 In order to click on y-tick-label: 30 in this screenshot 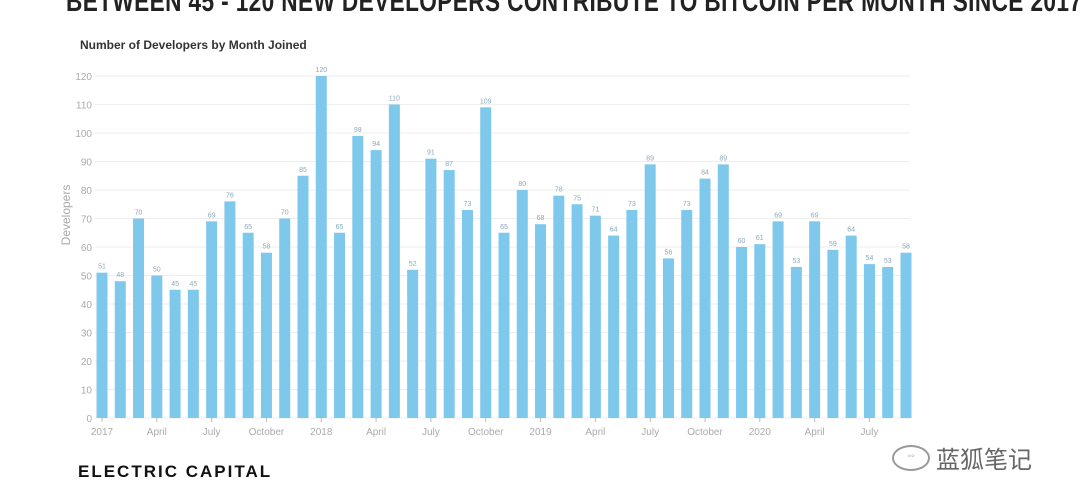, I will do `click(87, 334)`.